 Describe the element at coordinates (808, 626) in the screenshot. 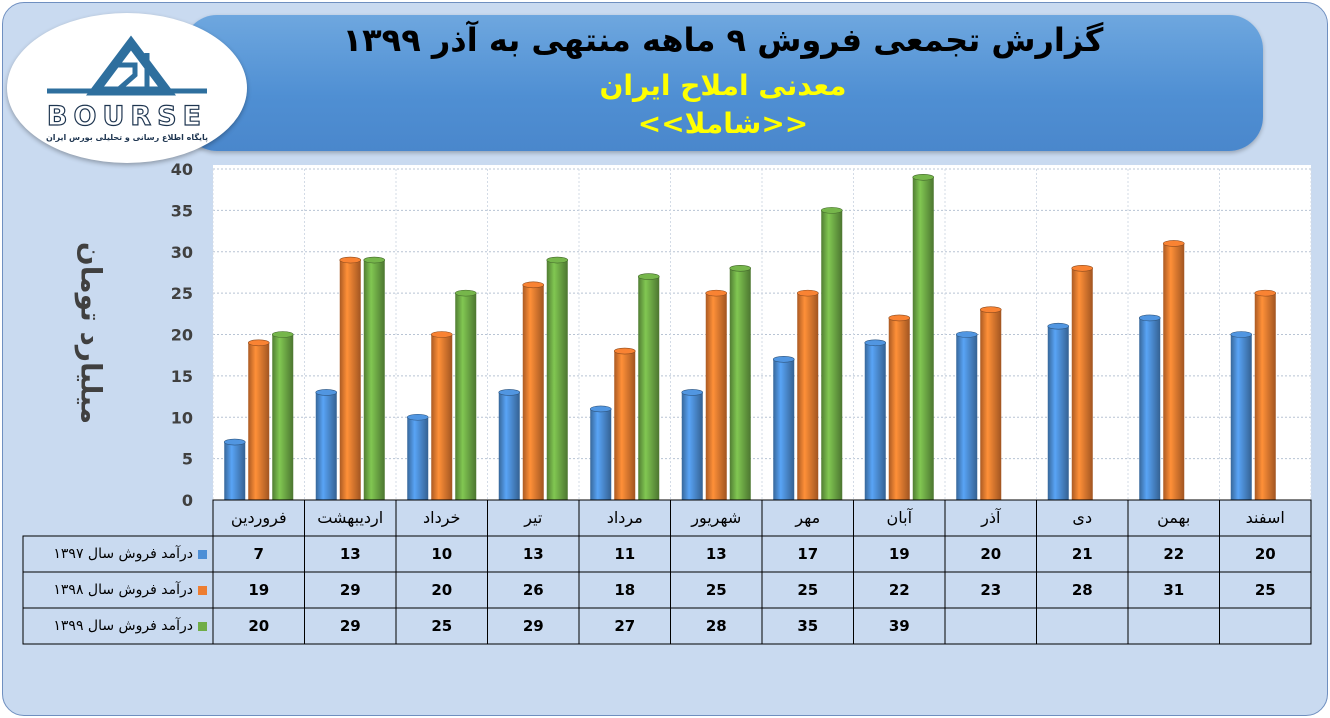

I see `data-label: 35` at that location.